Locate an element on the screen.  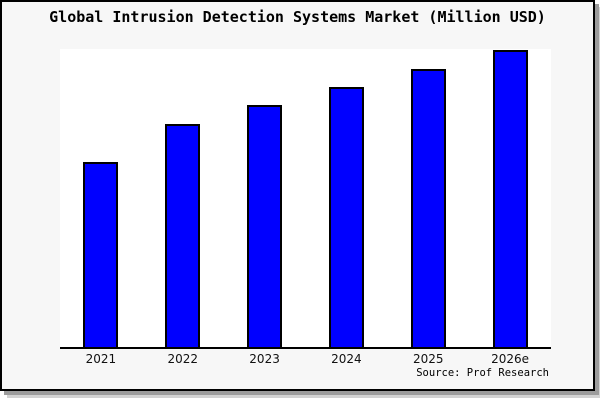
x-tick-label: 2023 is located at coordinates (264, 359).